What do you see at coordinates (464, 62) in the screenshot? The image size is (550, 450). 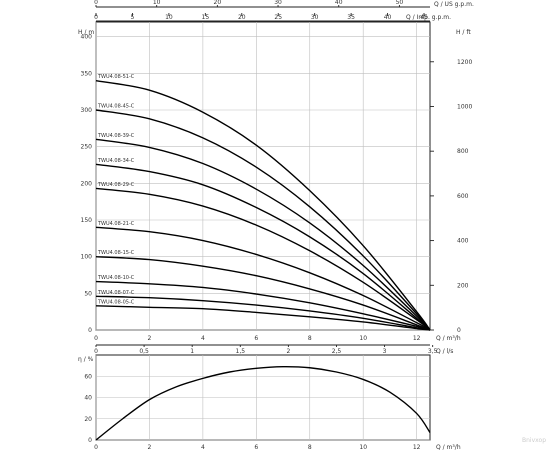 I see `head-y-right-tick-label: 1200` at bounding box center [464, 62].